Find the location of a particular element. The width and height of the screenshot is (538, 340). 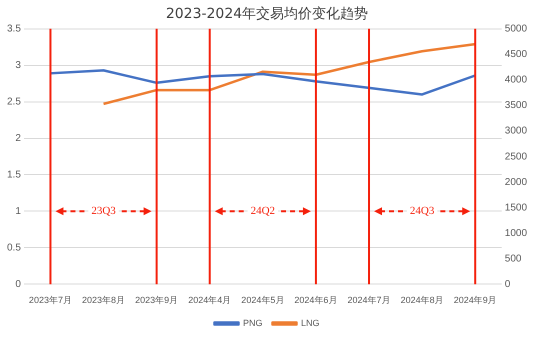

y2-tick-label: 1500 is located at coordinates (516, 208).